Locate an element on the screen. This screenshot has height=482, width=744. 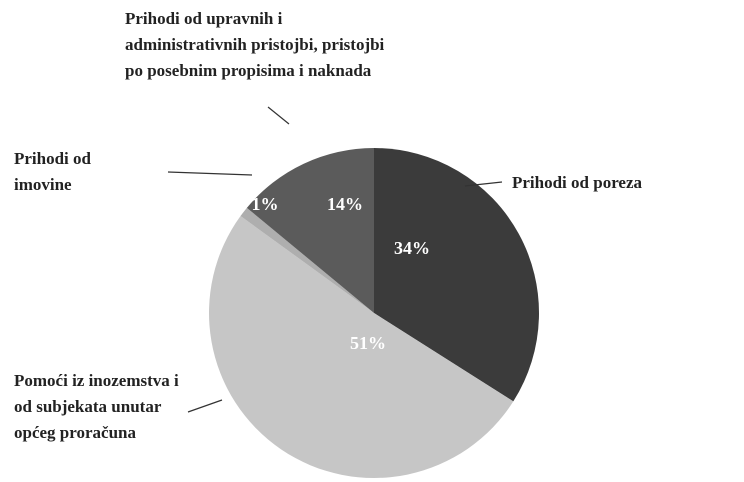
value-label: 51% is located at coordinates (368, 343).